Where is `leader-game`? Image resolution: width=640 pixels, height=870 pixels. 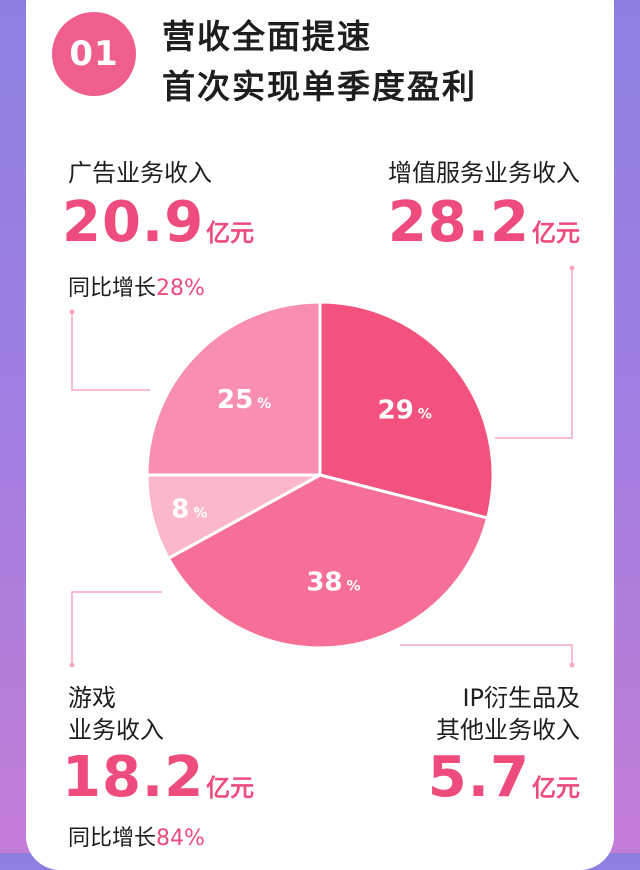
leader-game is located at coordinates (116, 628).